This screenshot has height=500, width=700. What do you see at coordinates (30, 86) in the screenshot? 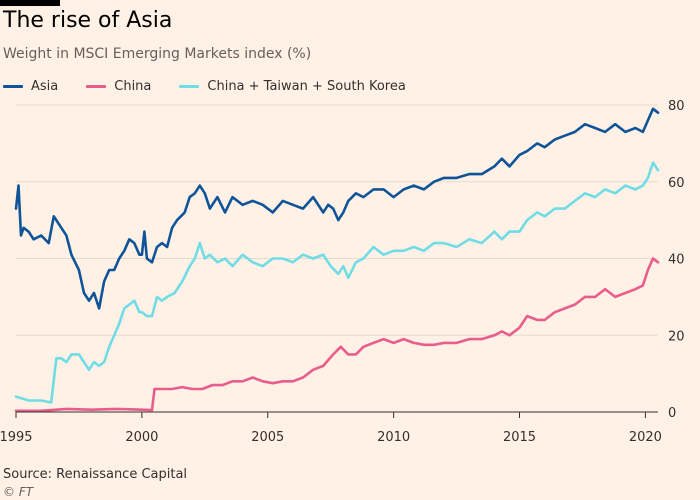
I see `legend-item-asia: Asia` at bounding box center [30, 86].